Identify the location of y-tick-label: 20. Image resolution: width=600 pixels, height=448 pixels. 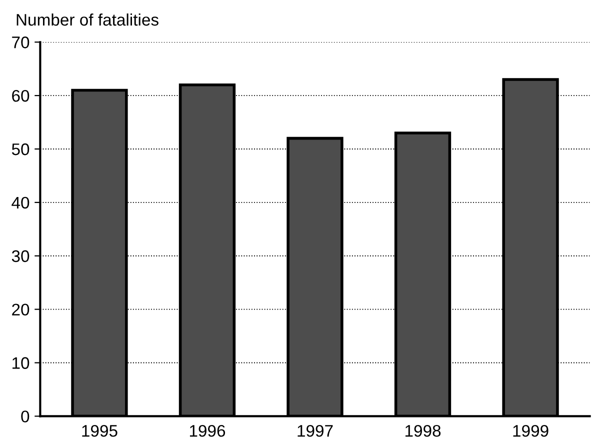
(21, 310).